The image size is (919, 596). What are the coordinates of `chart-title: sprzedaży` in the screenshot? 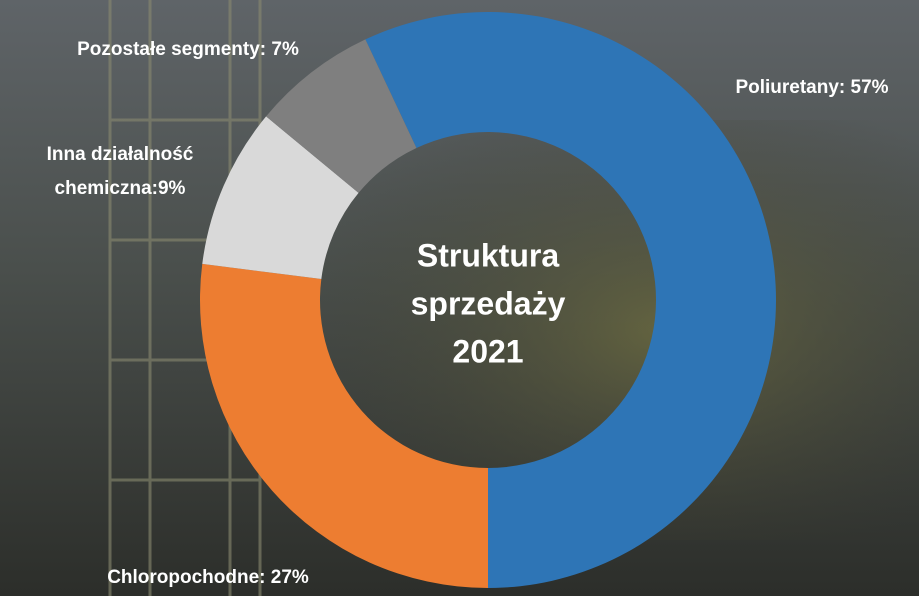 It's located at (488, 303).